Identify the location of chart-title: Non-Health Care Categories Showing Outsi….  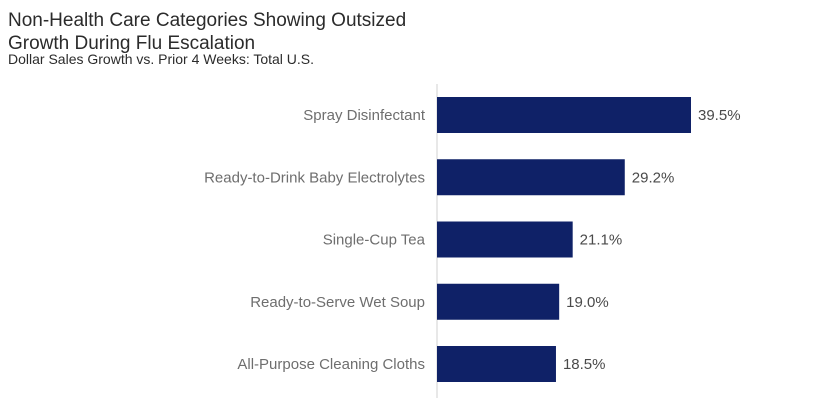
(207, 32).